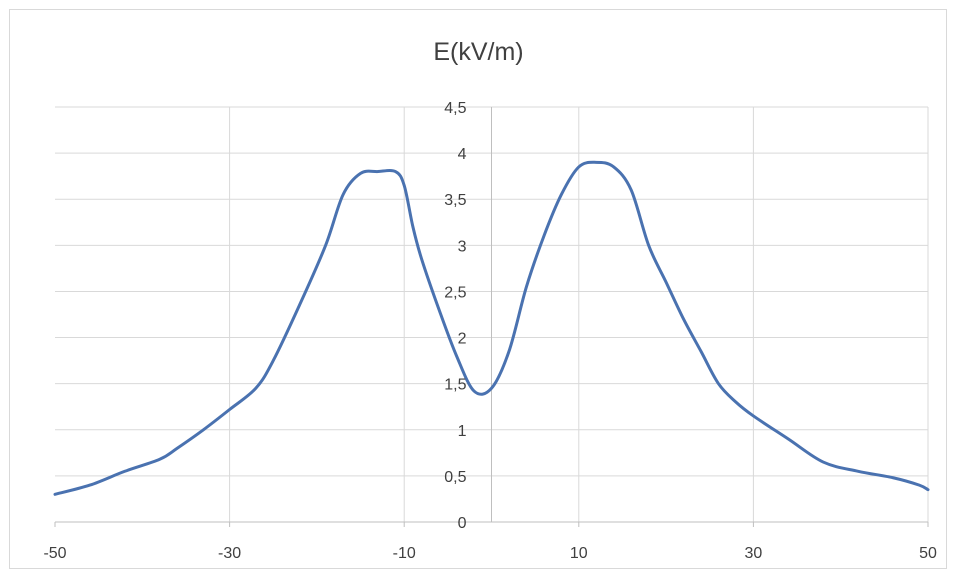 Image resolution: width=957 pixels, height=579 pixels. What do you see at coordinates (478, 52) in the screenshot?
I see `chart-title: E(kV/m)` at bounding box center [478, 52].